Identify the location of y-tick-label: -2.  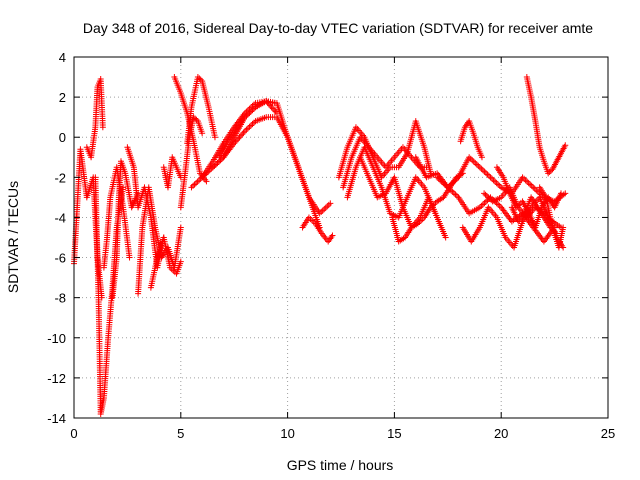
(60, 177).